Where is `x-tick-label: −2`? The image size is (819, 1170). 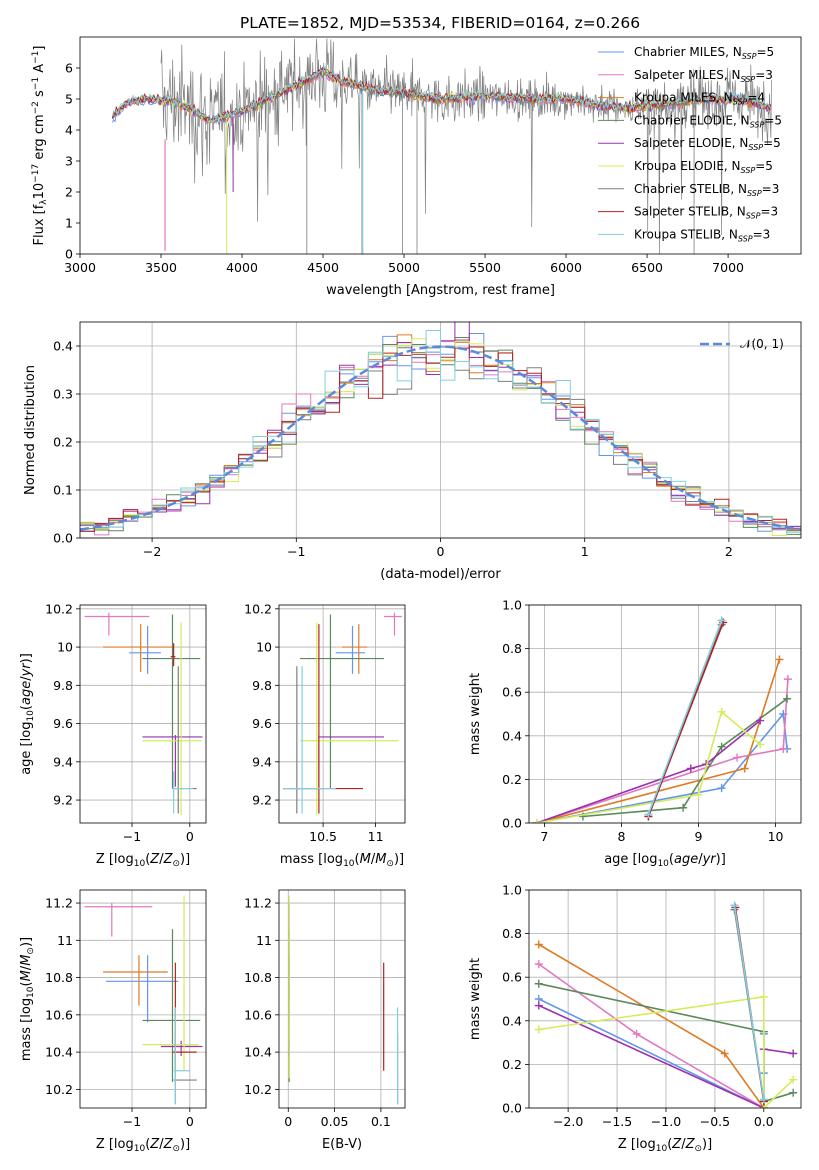 x-tick-label: −2 is located at coordinates (152, 551).